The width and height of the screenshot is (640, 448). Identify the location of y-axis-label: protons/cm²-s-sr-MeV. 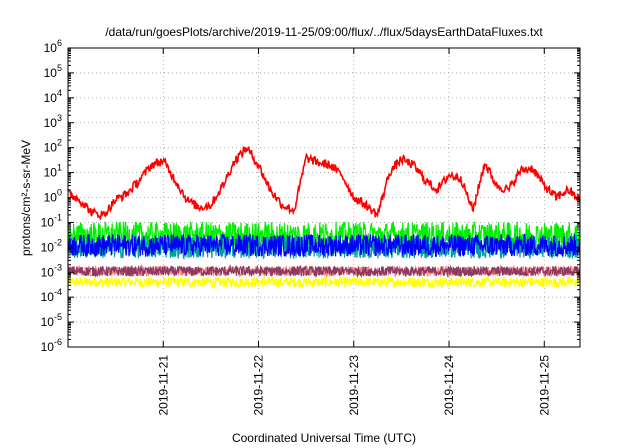
(26, 198).